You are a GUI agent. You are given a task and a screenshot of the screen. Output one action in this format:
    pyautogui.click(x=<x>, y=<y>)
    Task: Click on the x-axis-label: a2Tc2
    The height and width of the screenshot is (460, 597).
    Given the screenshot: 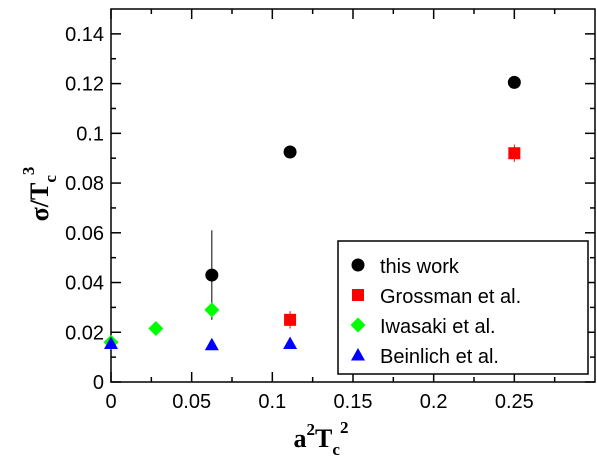 What is the action you would take?
    pyautogui.click(x=321, y=438)
    